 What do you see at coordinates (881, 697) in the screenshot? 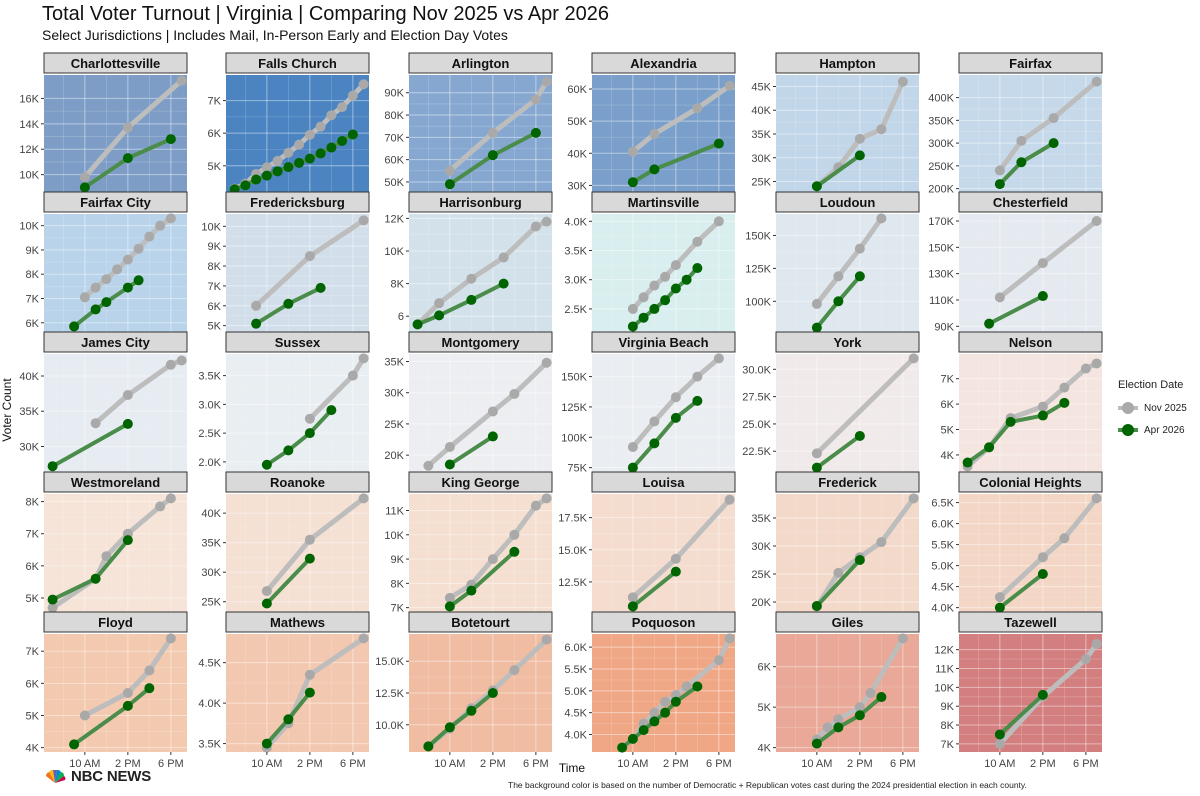
I see `point-apr-2026-giles` at bounding box center [881, 697].